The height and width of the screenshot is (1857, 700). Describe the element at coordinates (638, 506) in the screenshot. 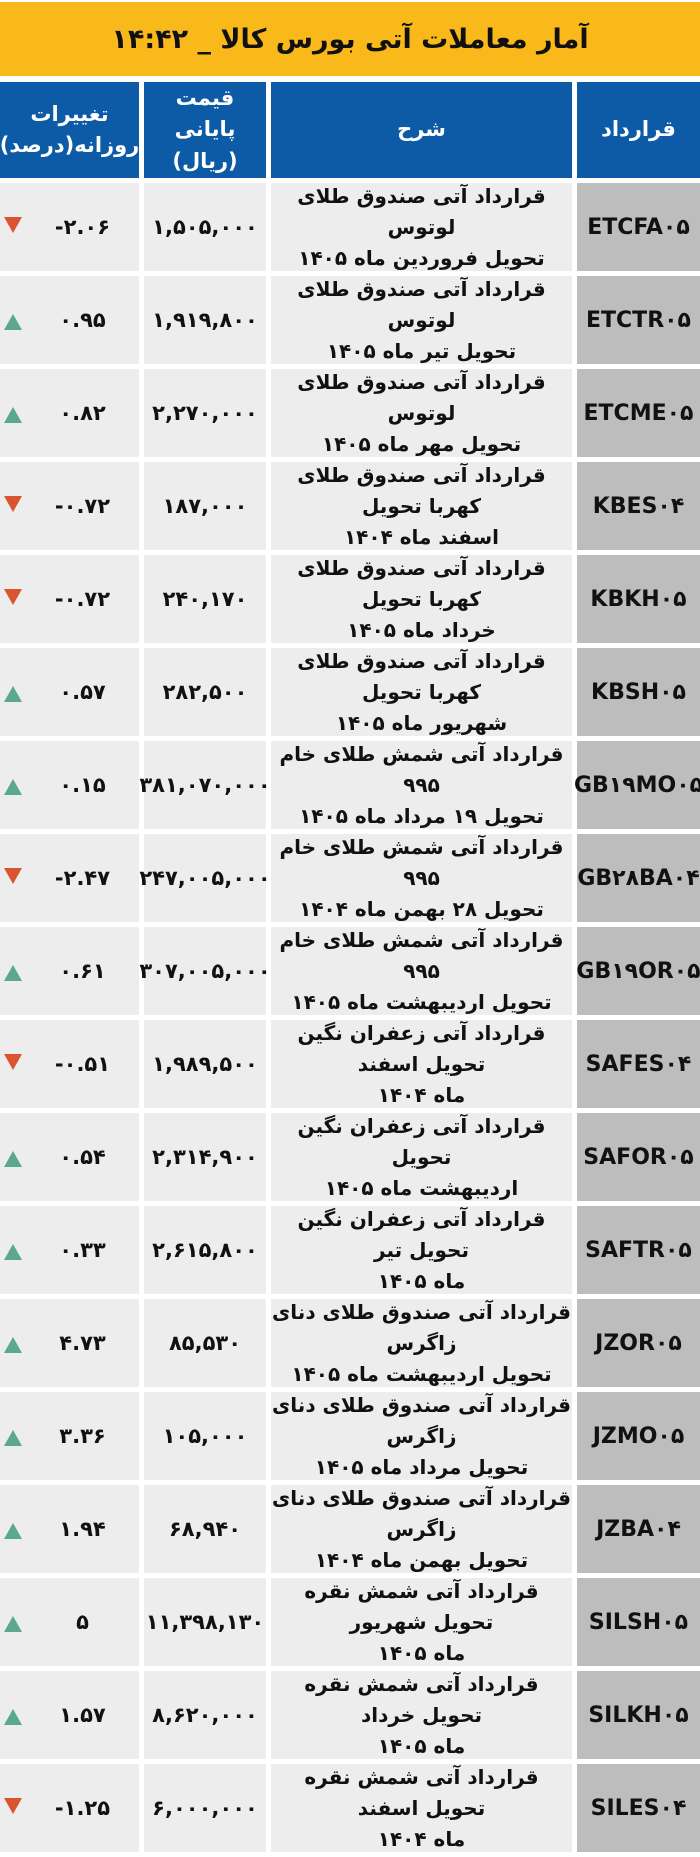

I see `contract-code: KBES۰۴` at that location.